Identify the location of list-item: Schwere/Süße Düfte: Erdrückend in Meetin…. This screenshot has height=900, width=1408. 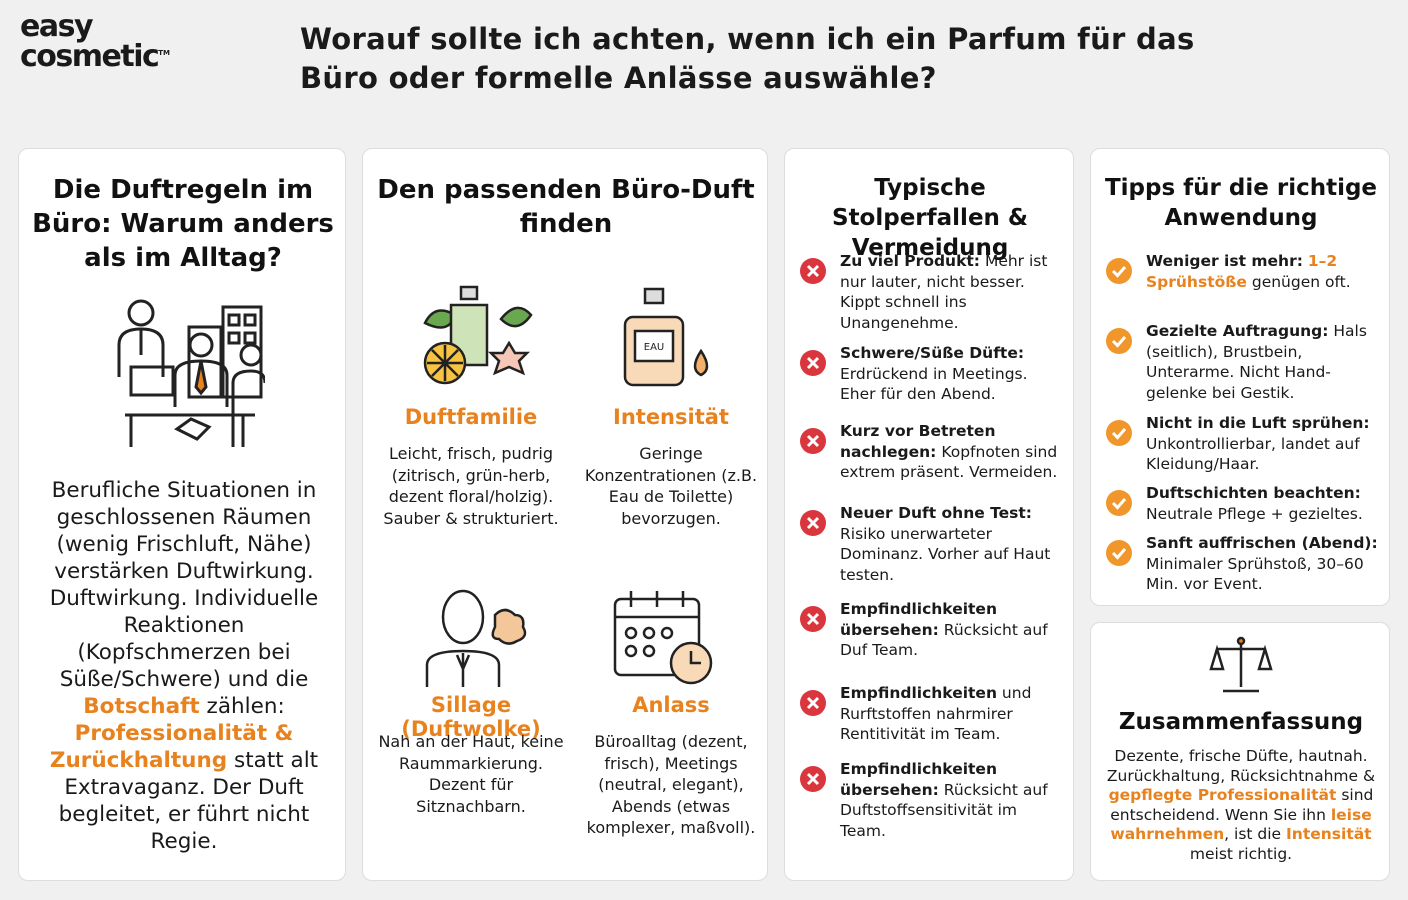
(952, 374).